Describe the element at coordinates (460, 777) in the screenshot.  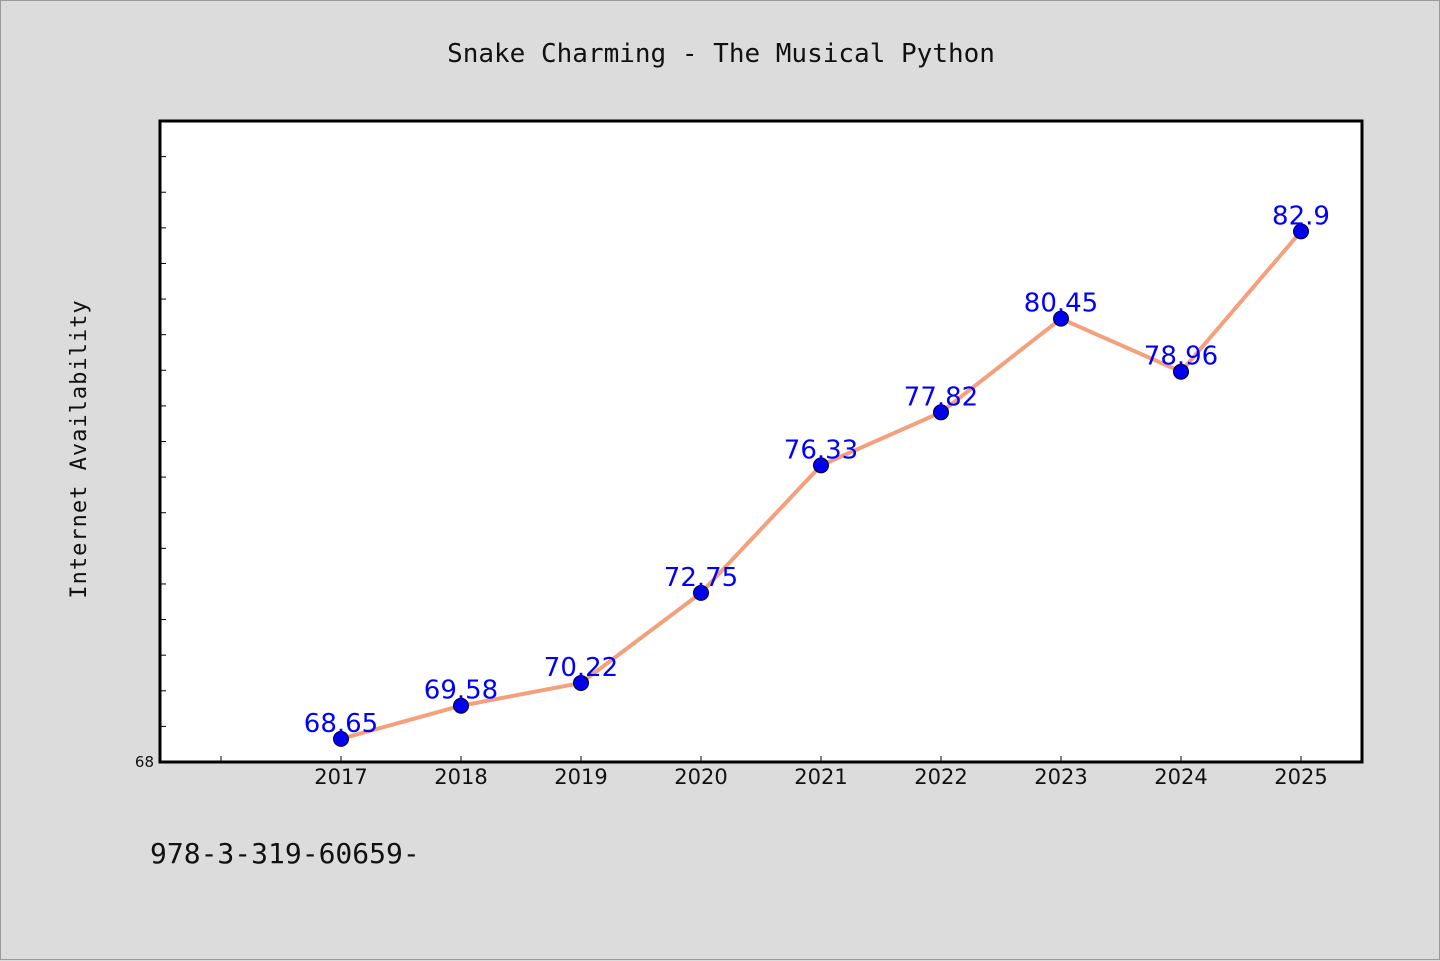
I see `x-tick-label: 2018` at that location.